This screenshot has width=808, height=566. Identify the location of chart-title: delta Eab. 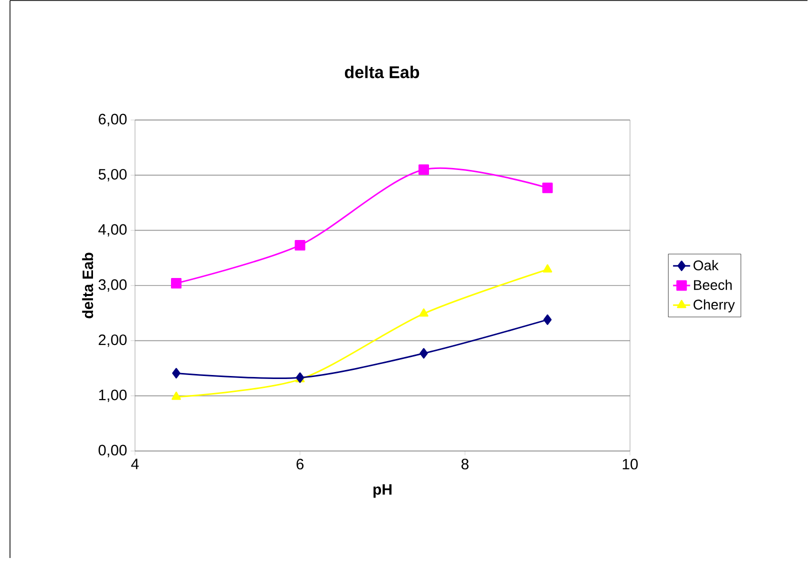
(382, 72).